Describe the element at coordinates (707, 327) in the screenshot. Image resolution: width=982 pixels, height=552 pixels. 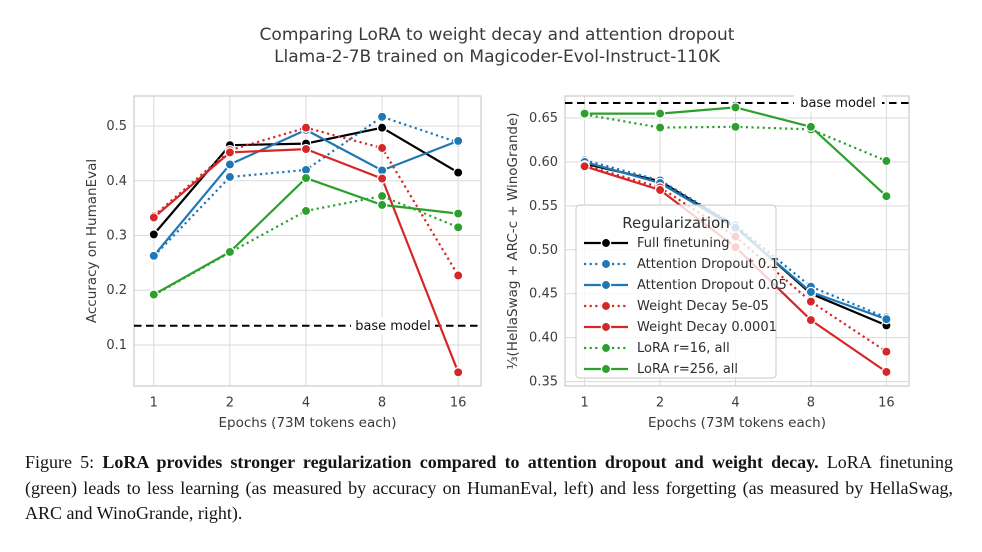
I see `legend-item-label: Weight Decay 0.0001` at that location.